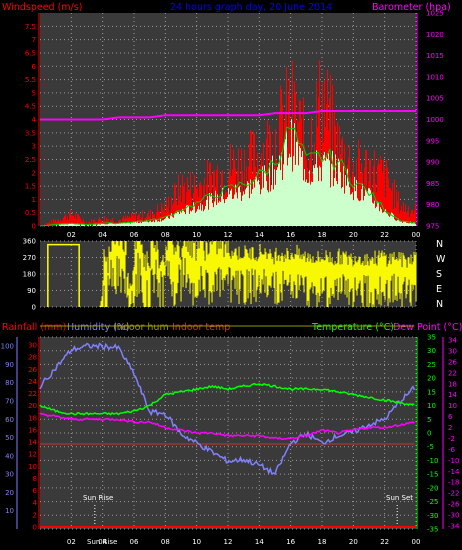 The height and width of the screenshot is (550, 462). I want to click on baro-y-ticks: 975 980 985 990 995 1000 1005 1010 1015 1020 1025, so click(435, 120).